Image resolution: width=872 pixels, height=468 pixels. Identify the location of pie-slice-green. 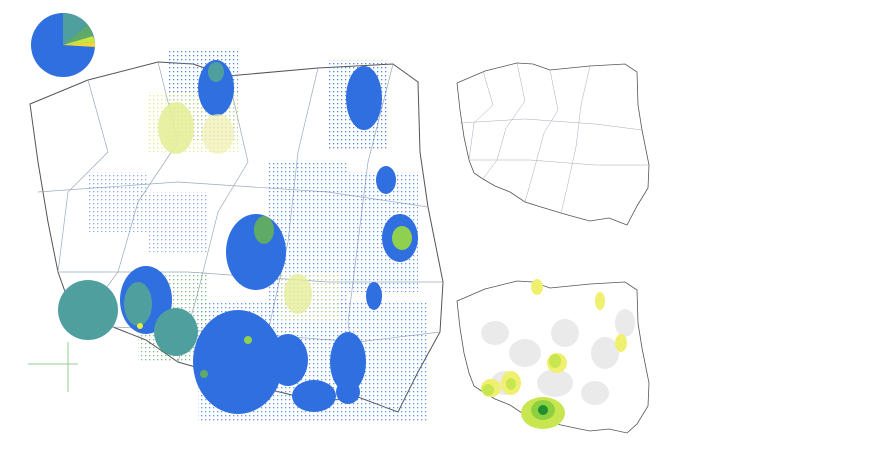
(78, 35).